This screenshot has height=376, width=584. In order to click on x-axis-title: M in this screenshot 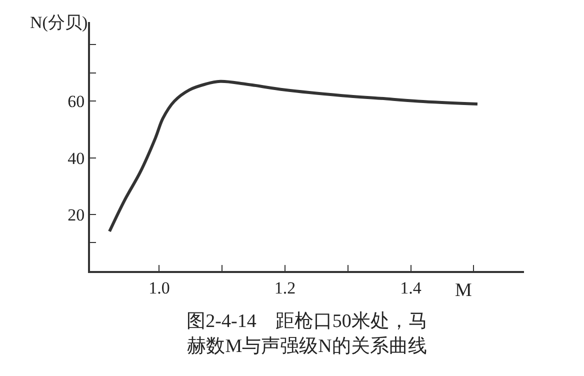, I will do `click(463, 290)`.